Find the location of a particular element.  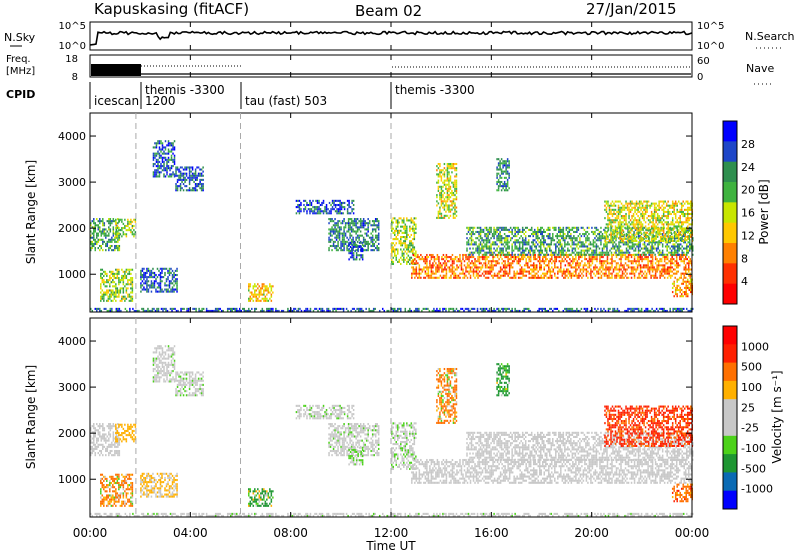

nave-tick-bottom: 0 is located at coordinates (700, 77).